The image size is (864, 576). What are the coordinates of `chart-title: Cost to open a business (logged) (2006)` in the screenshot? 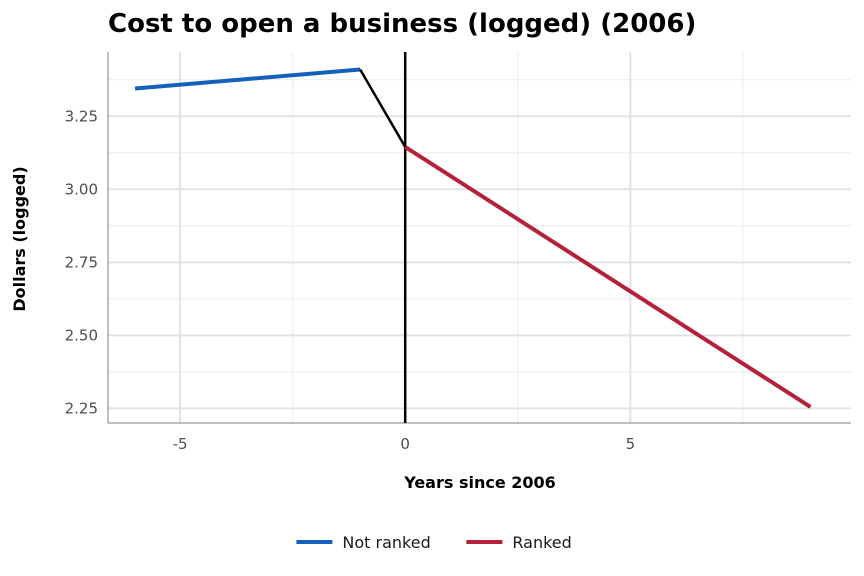 It's located at (402, 24).